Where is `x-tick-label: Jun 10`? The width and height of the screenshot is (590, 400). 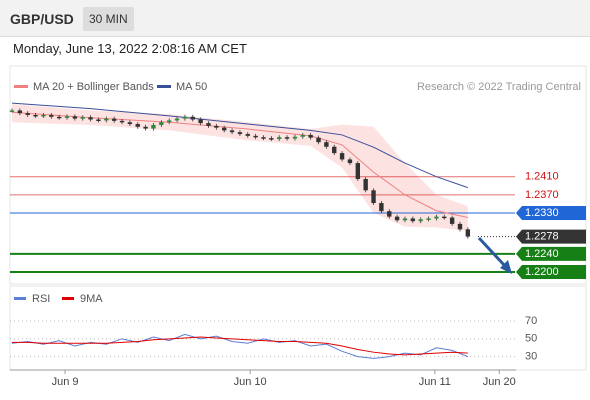
x-tick-label: Jun 10 is located at coordinates (250, 382).